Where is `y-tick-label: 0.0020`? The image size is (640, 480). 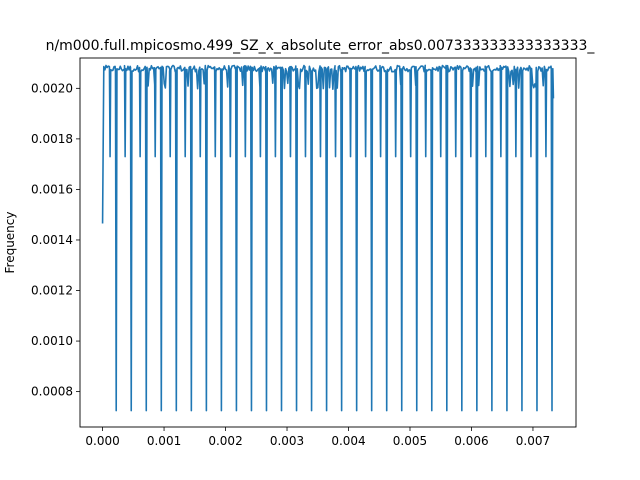
y-tick-label: 0.0020 is located at coordinates (52, 88).